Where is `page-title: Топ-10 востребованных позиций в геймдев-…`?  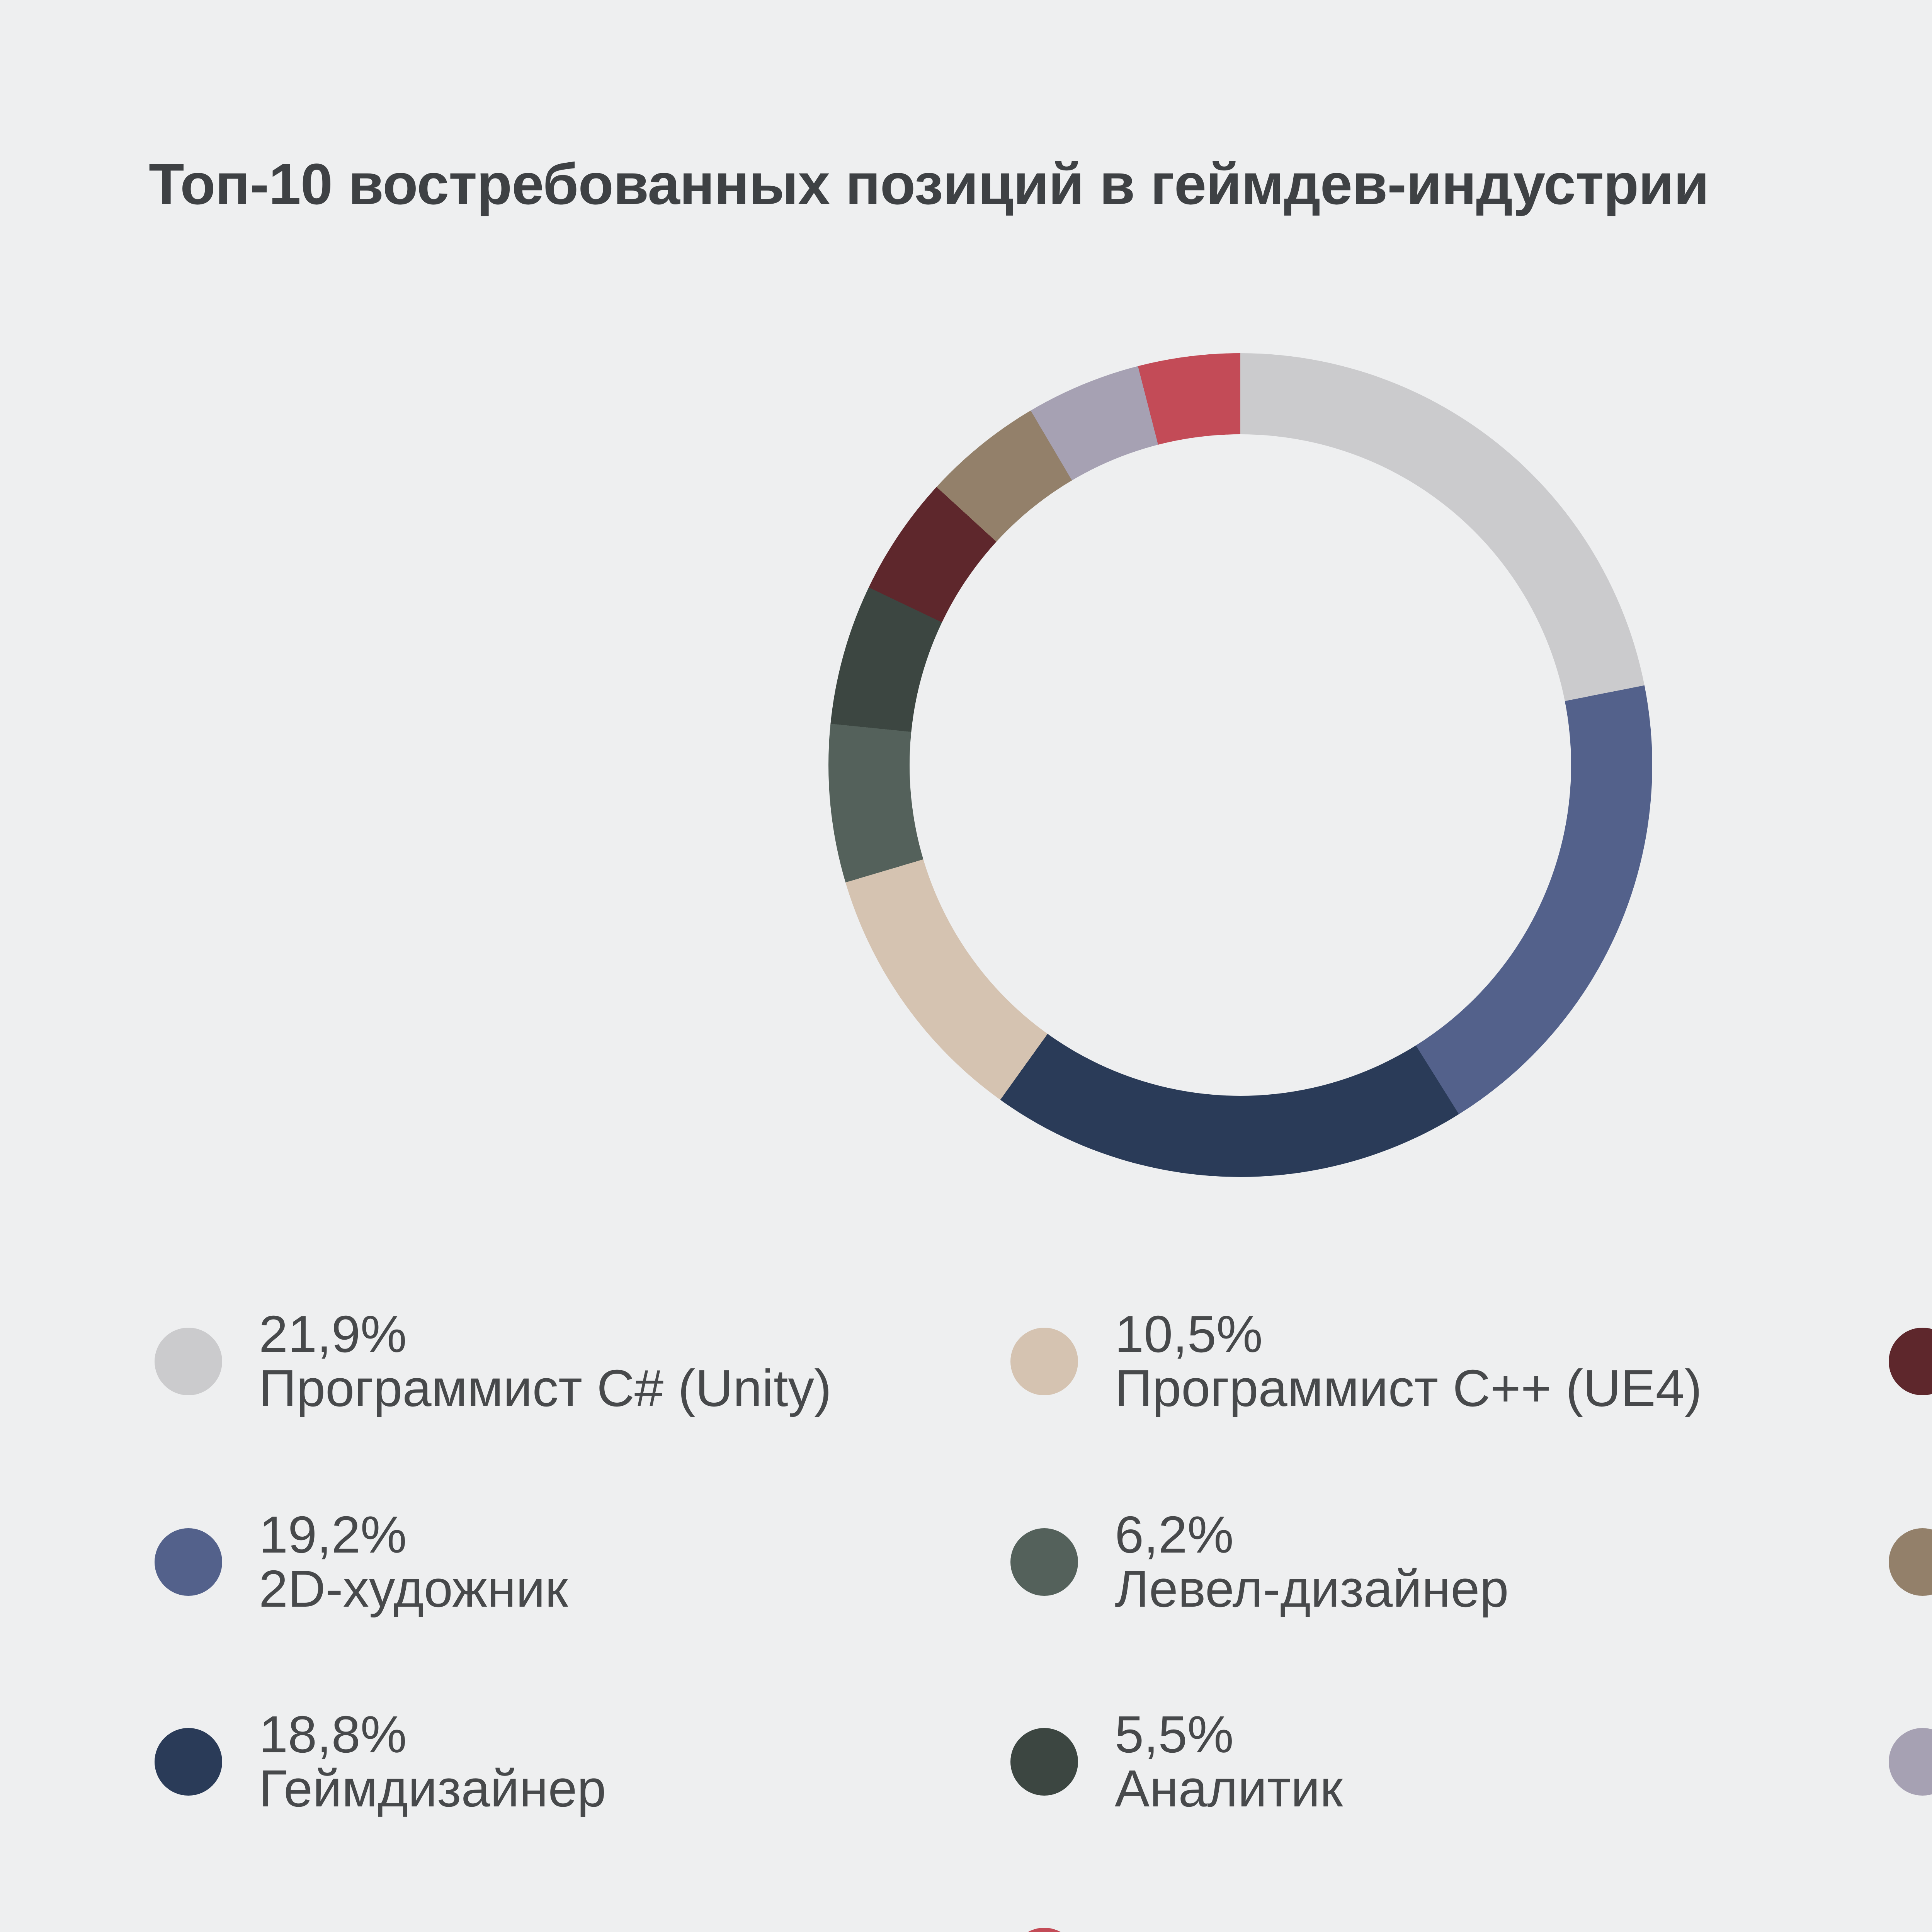 page-title: Топ-10 востребованных позиций в геймдев-… is located at coordinates (929, 184).